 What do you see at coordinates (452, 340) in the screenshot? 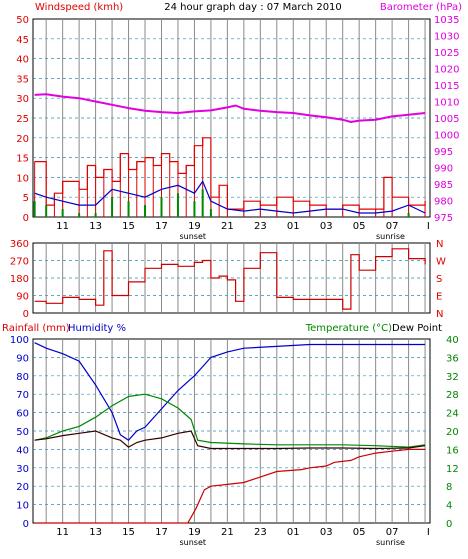
I see `temperature-tick-label: 40` at bounding box center [452, 340].